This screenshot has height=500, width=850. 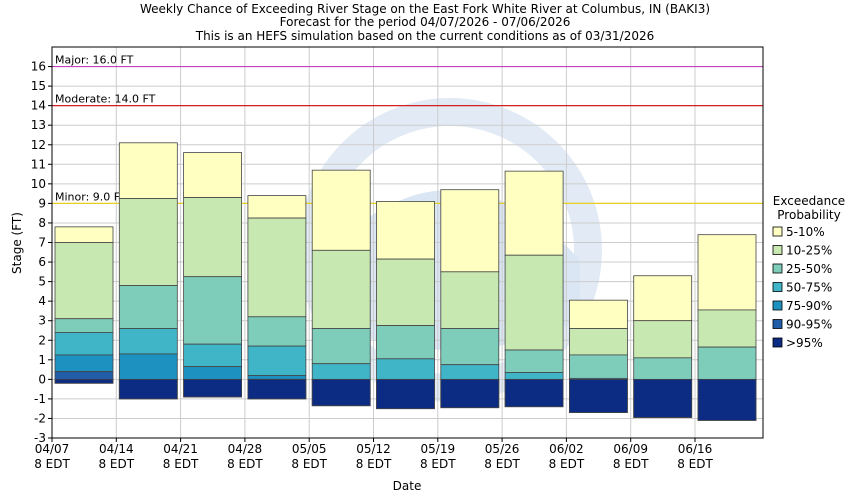 What do you see at coordinates (438, 449) in the screenshot?
I see `x-tick-date: 05/19` at bounding box center [438, 449].